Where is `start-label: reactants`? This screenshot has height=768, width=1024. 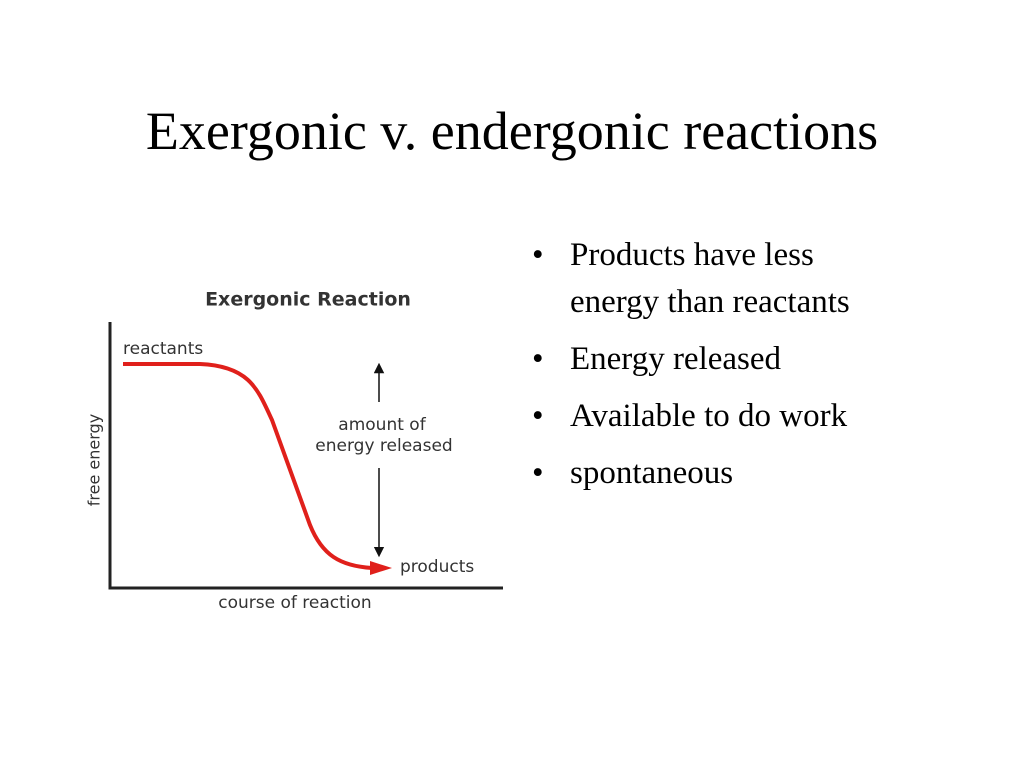
start-label: reactants is located at coordinates (163, 349).